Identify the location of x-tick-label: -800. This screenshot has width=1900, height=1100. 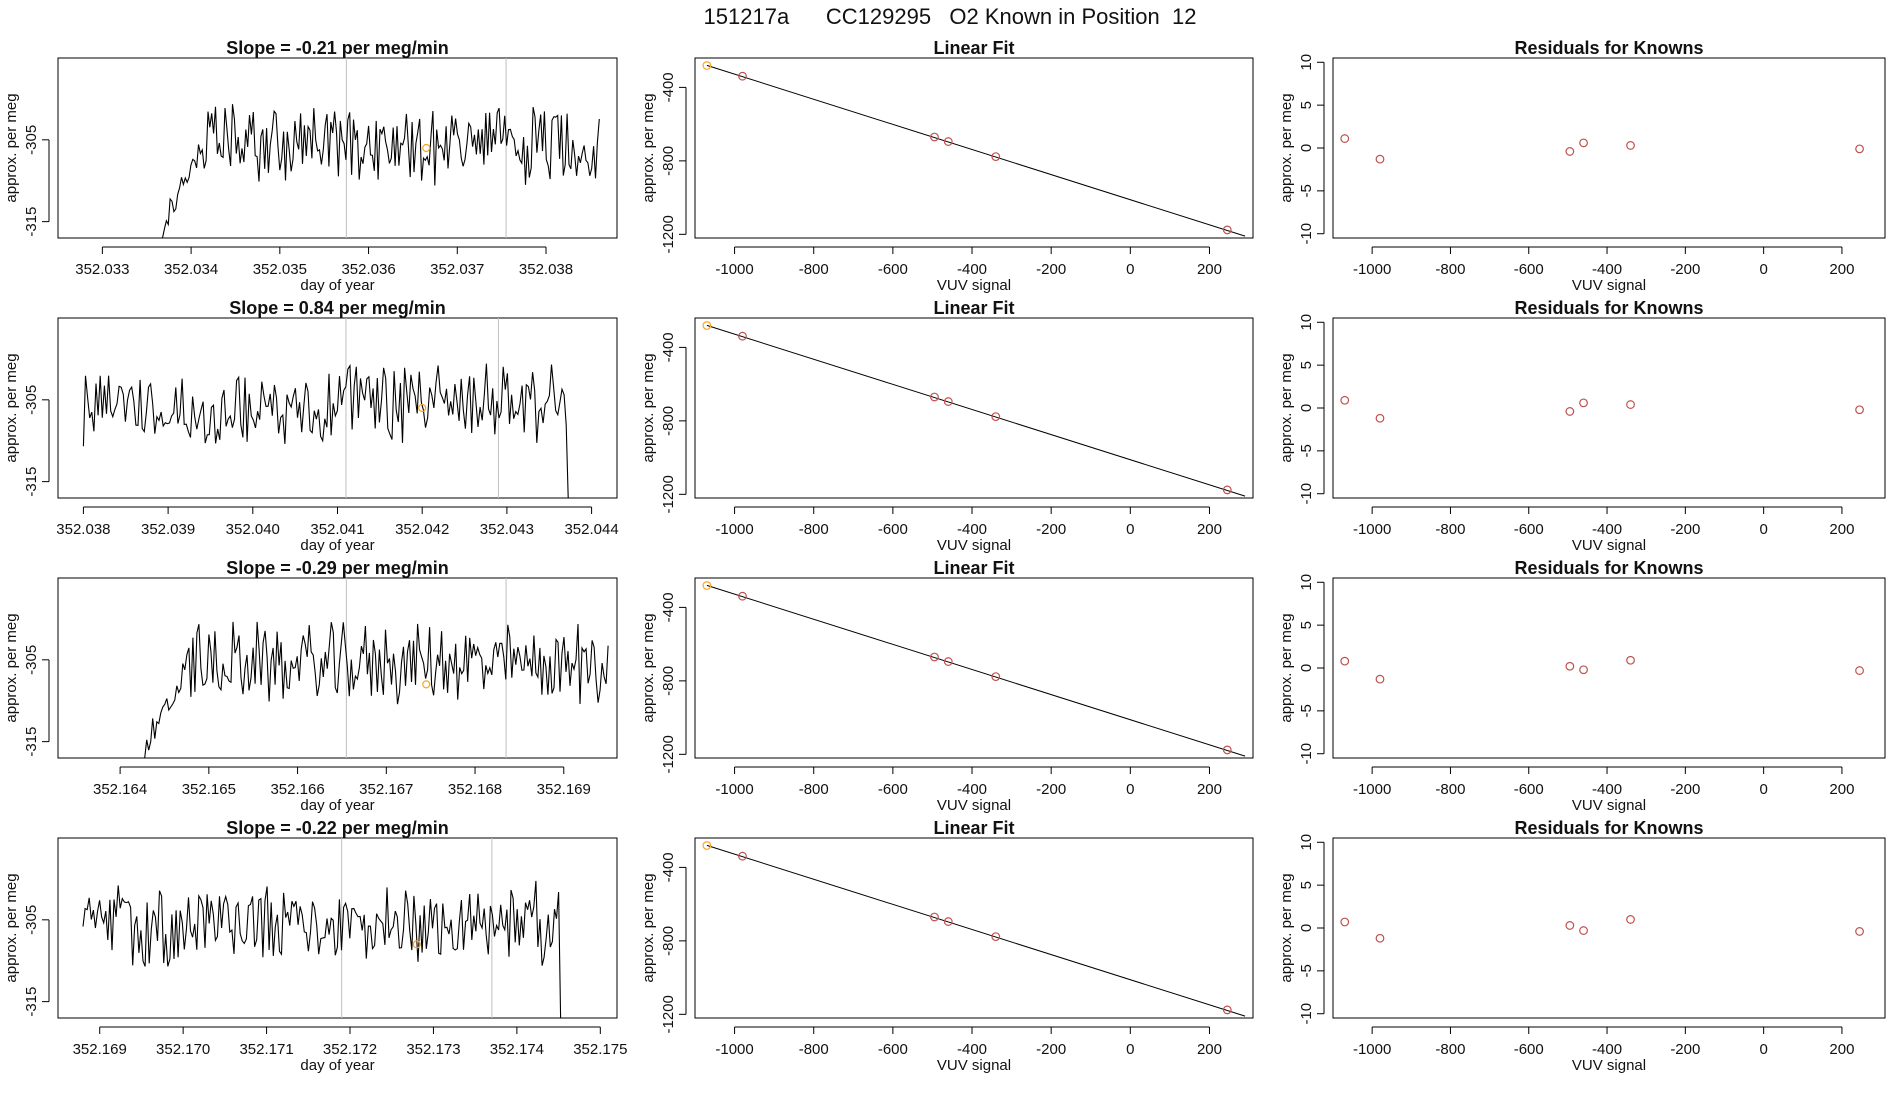
(1450, 789).